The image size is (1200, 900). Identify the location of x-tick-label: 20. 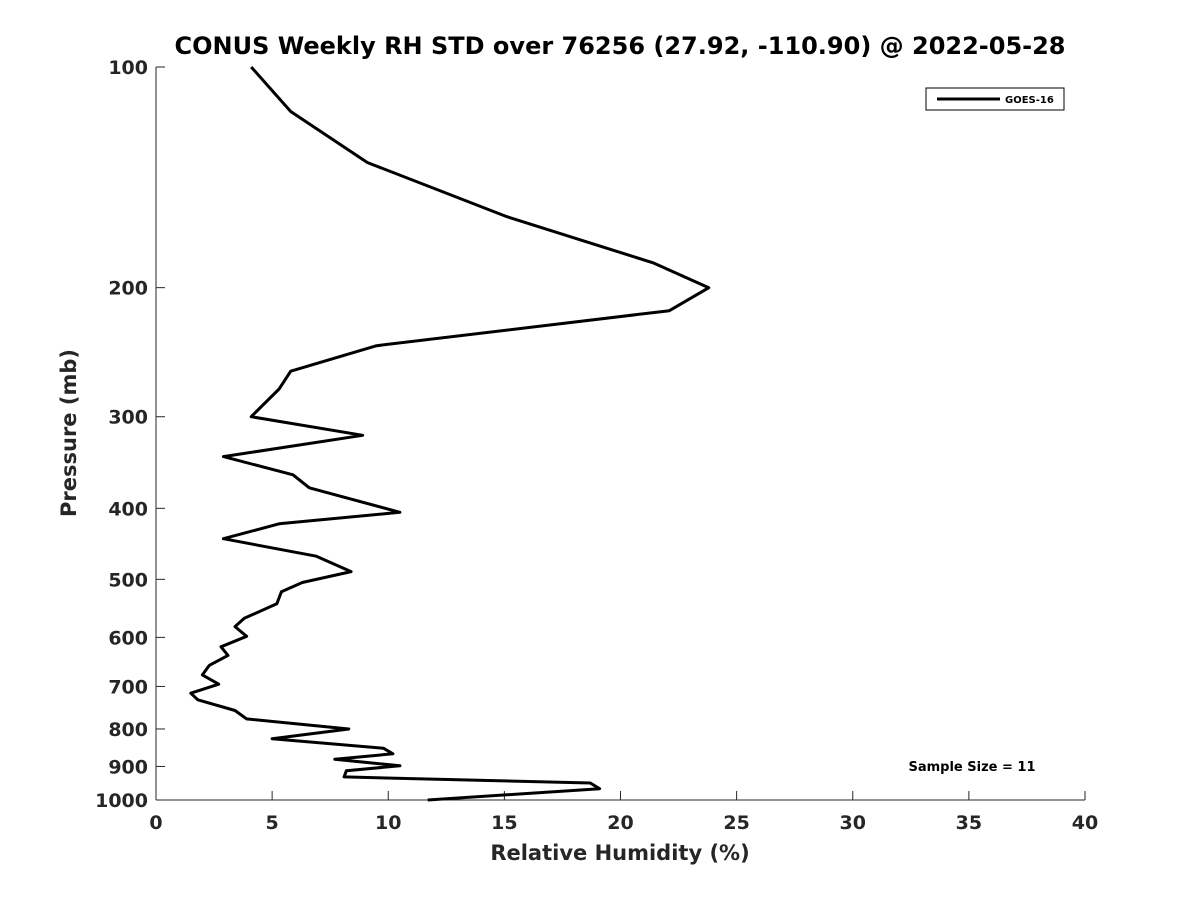
(620, 823).